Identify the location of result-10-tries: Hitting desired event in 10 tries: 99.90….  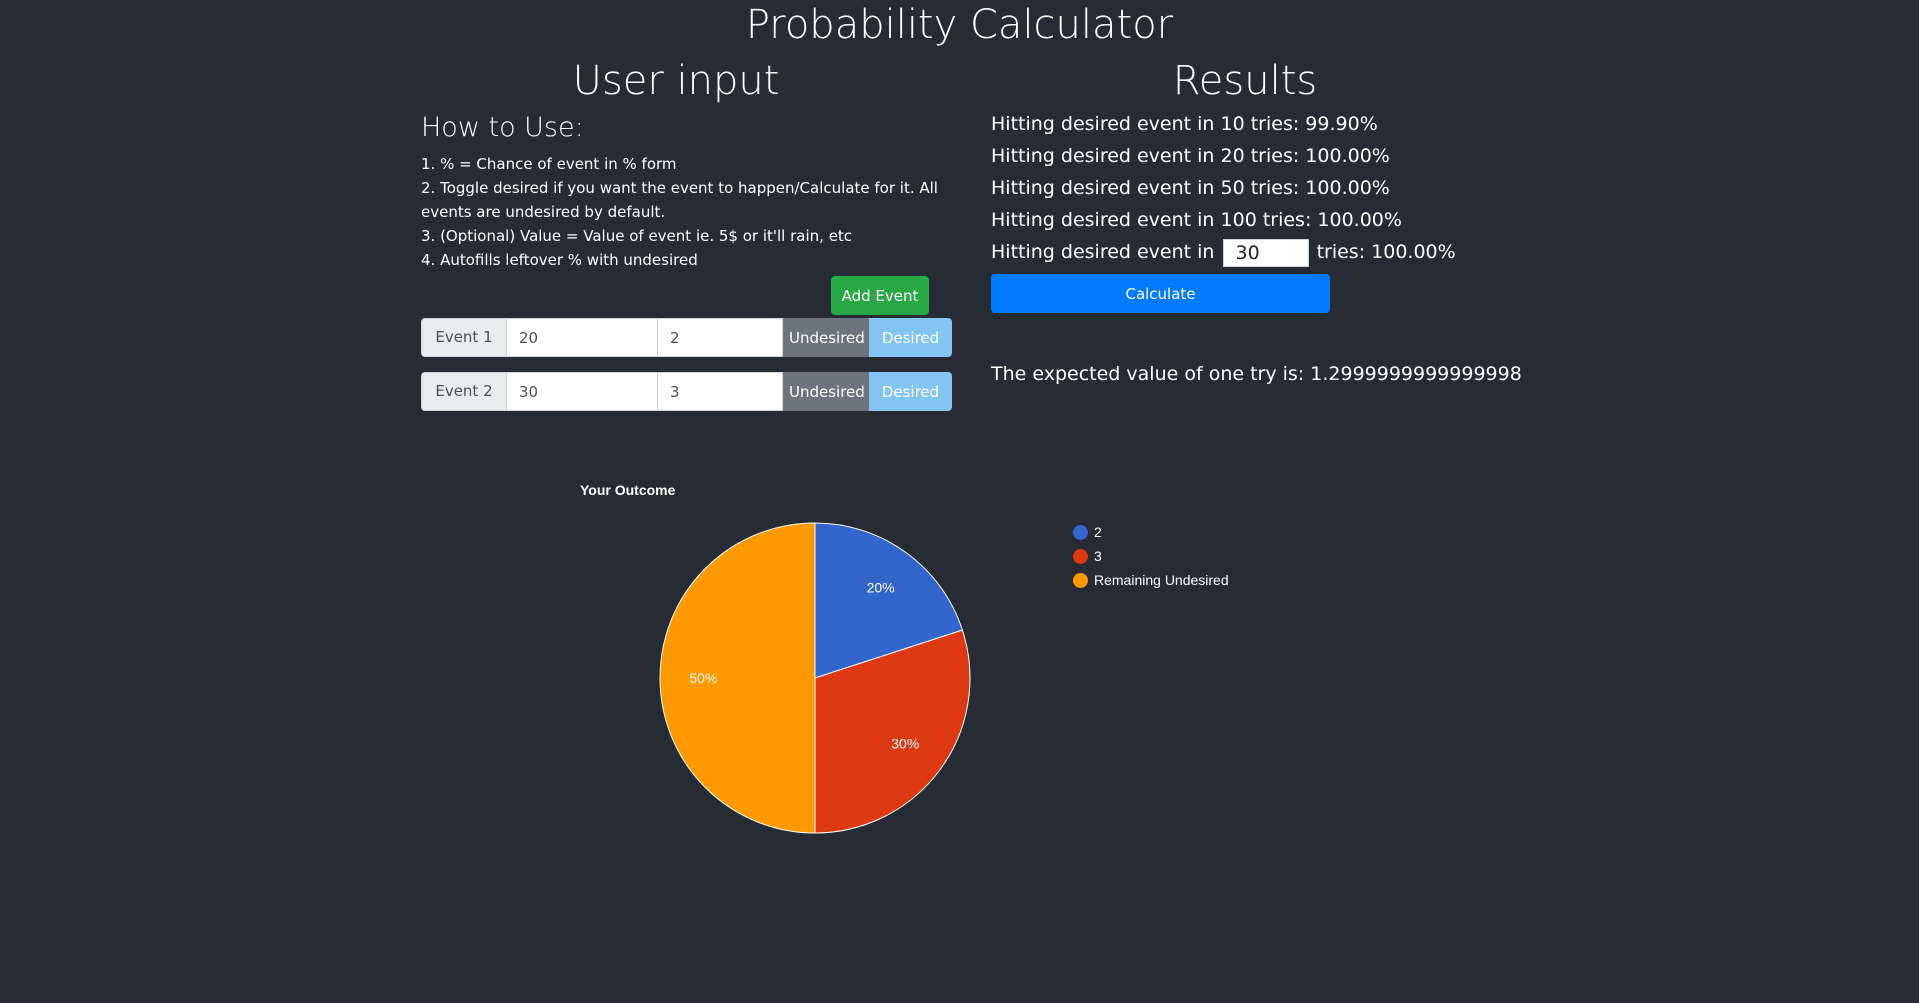
(1184, 124).